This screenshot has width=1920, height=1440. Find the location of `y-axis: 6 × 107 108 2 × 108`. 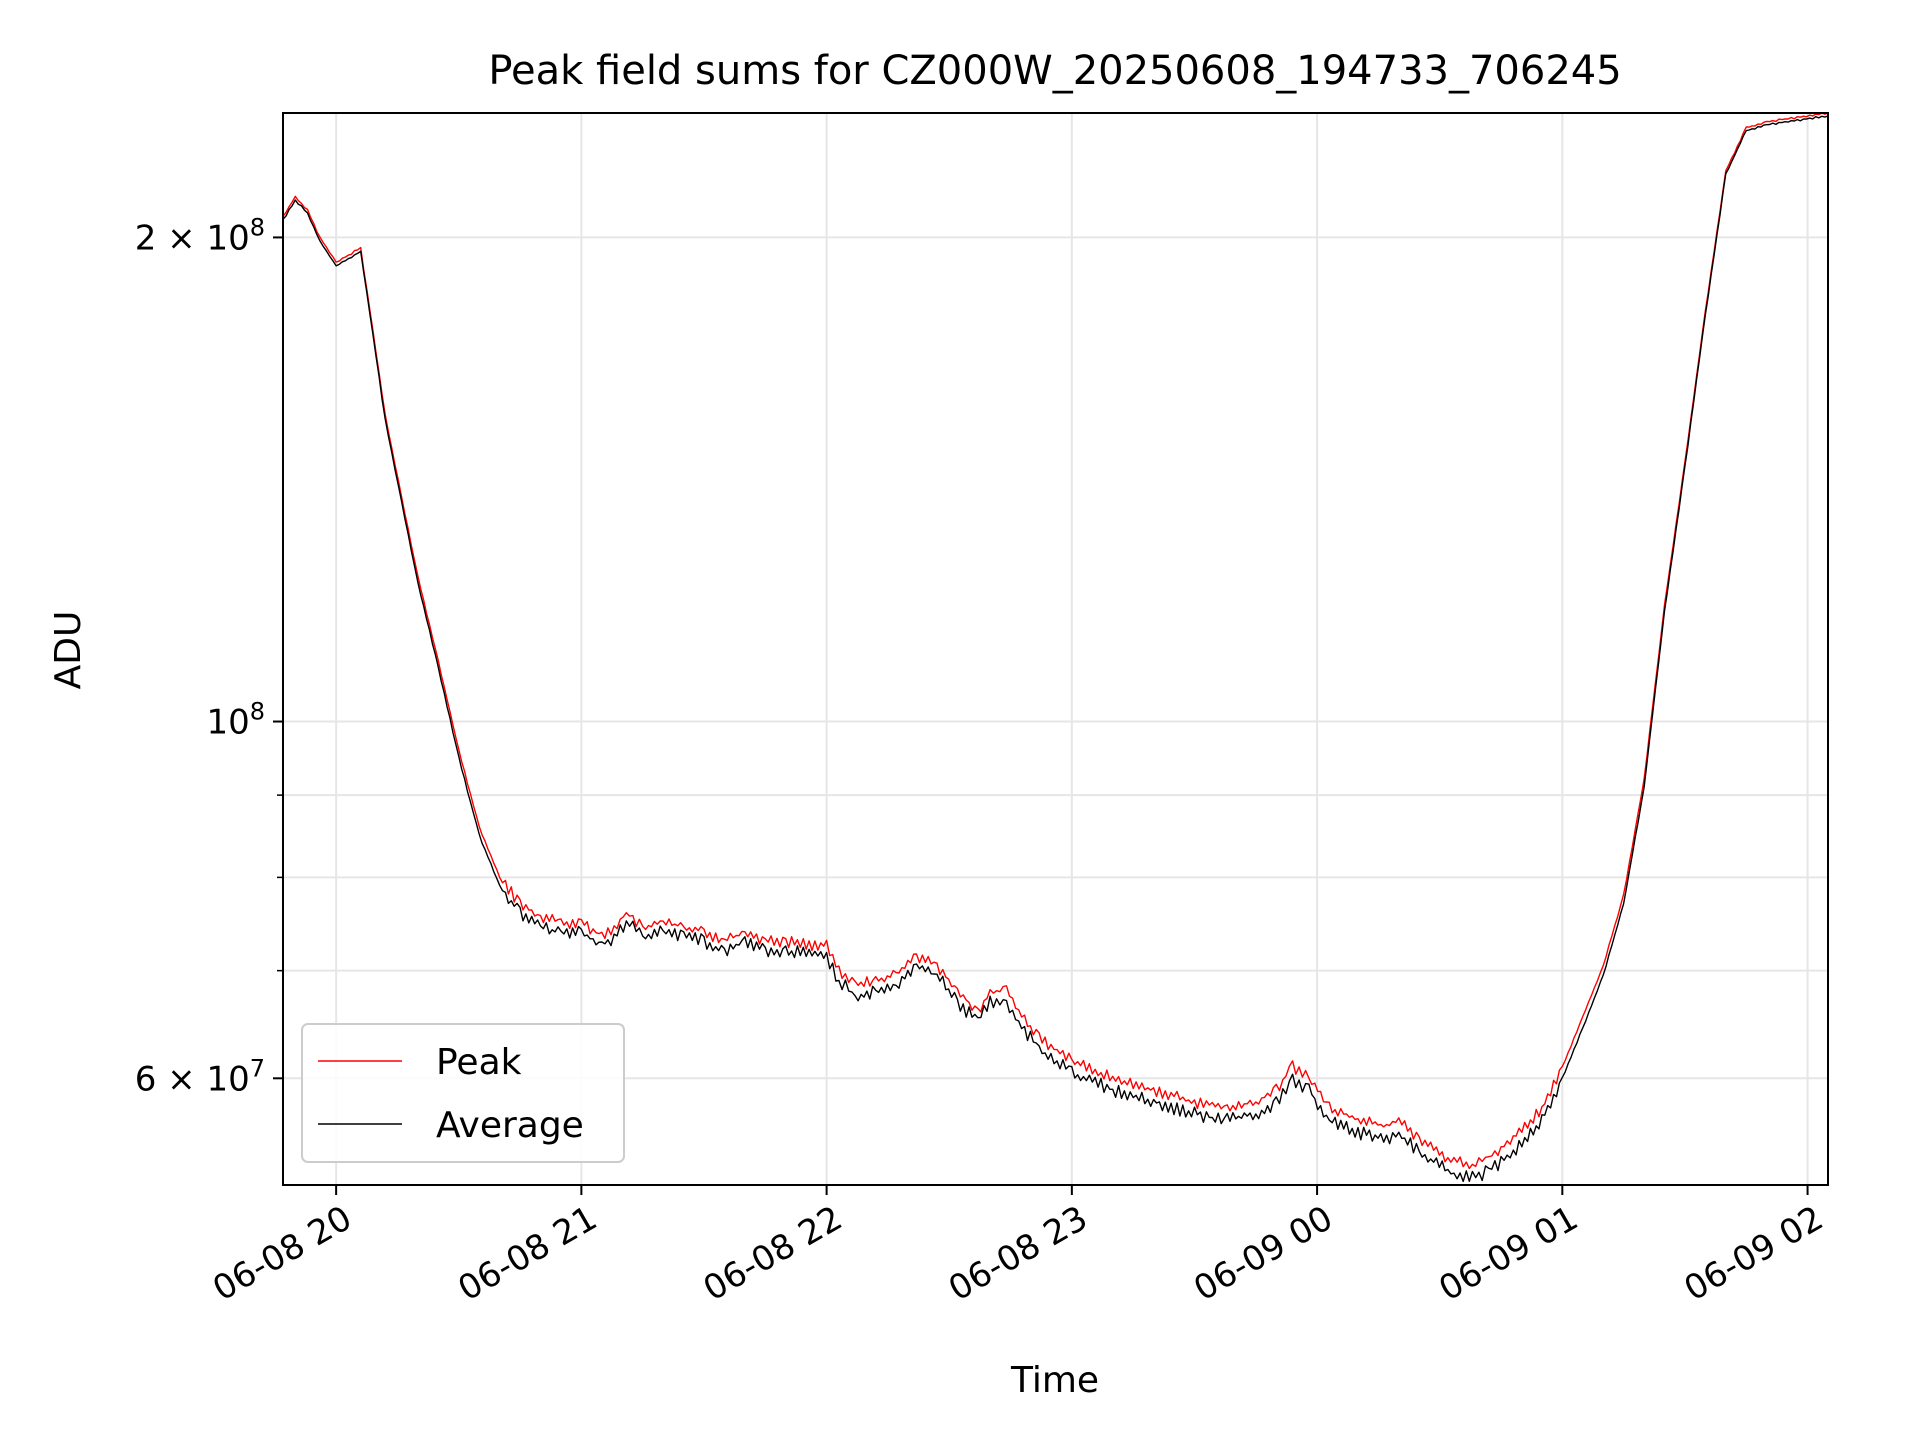

y-axis: 6 × 107 108 2 × 108 is located at coordinates (209, 656).